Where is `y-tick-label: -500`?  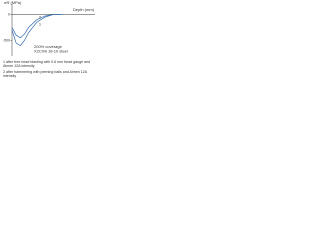
y-tick-label: -500 is located at coordinates (6, 40).